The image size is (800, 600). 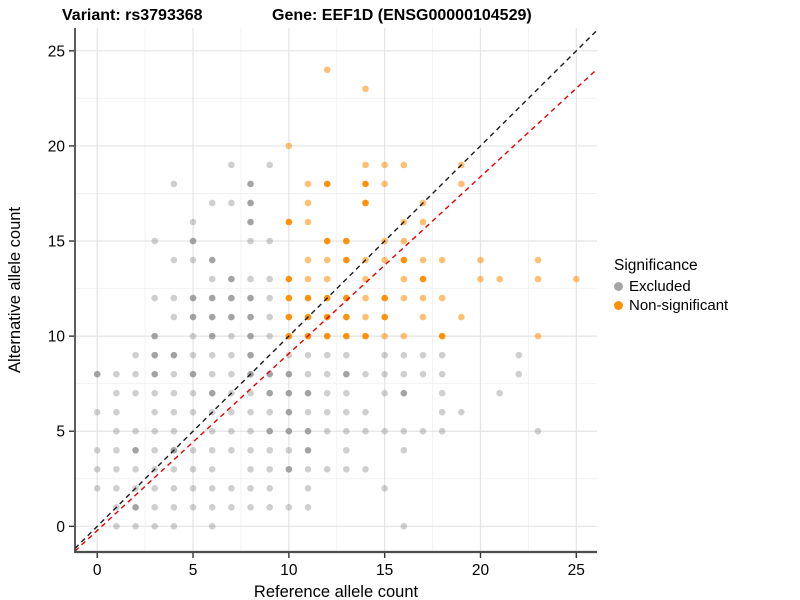 What do you see at coordinates (57, 337) in the screenshot?
I see `y-tick-label: 10` at bounding box center [57, 337].